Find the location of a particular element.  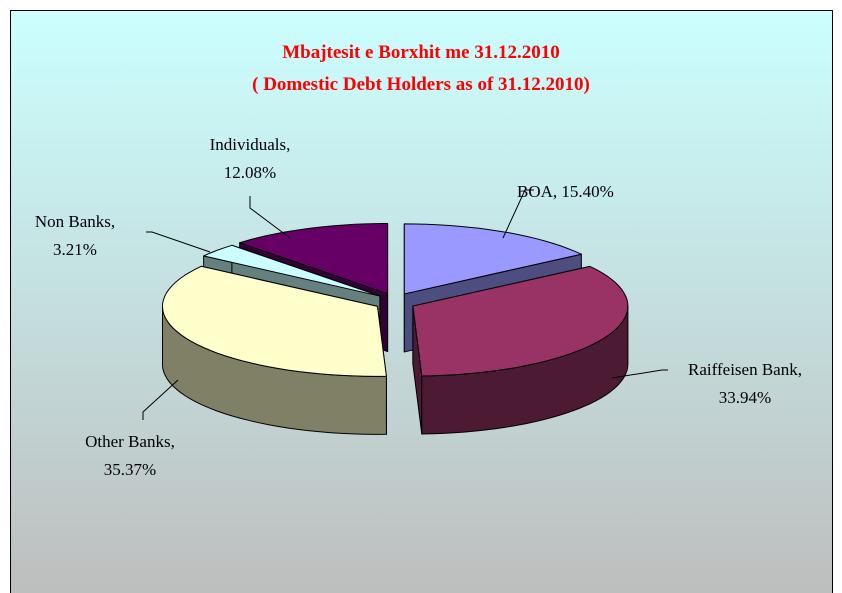

data-label-line: 12.08% is located at coordinates (250, 172).